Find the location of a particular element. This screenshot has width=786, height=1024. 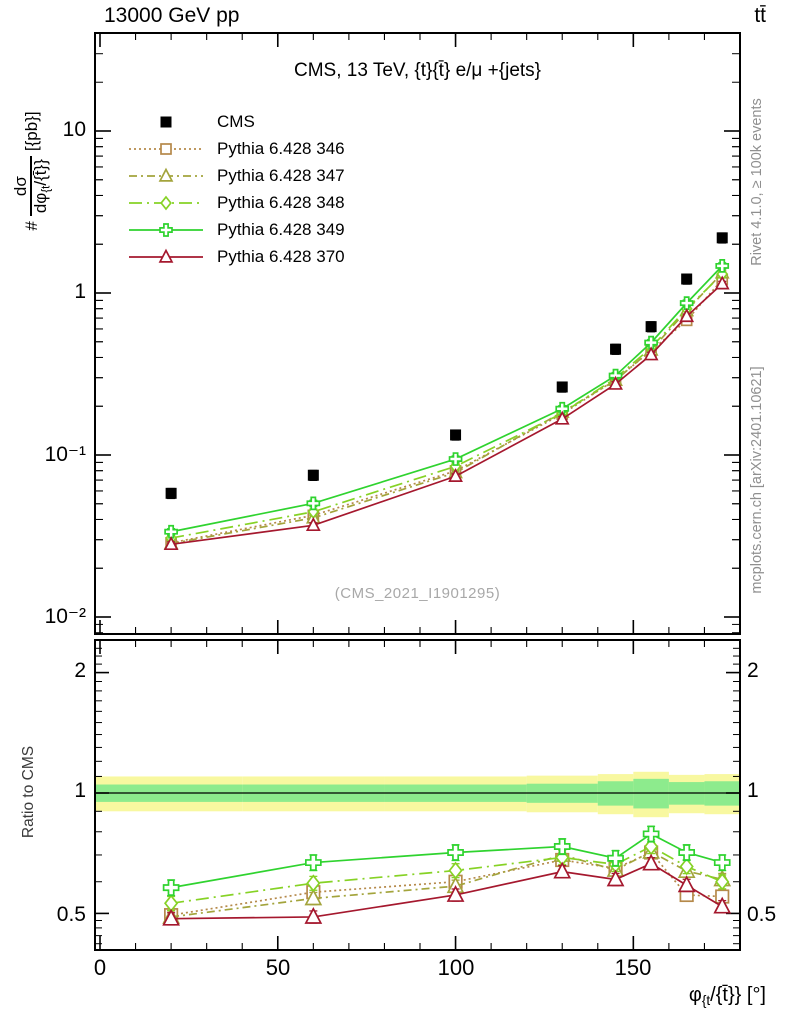

ratio-uncertainty-bands is located at coordinates (417, 794).